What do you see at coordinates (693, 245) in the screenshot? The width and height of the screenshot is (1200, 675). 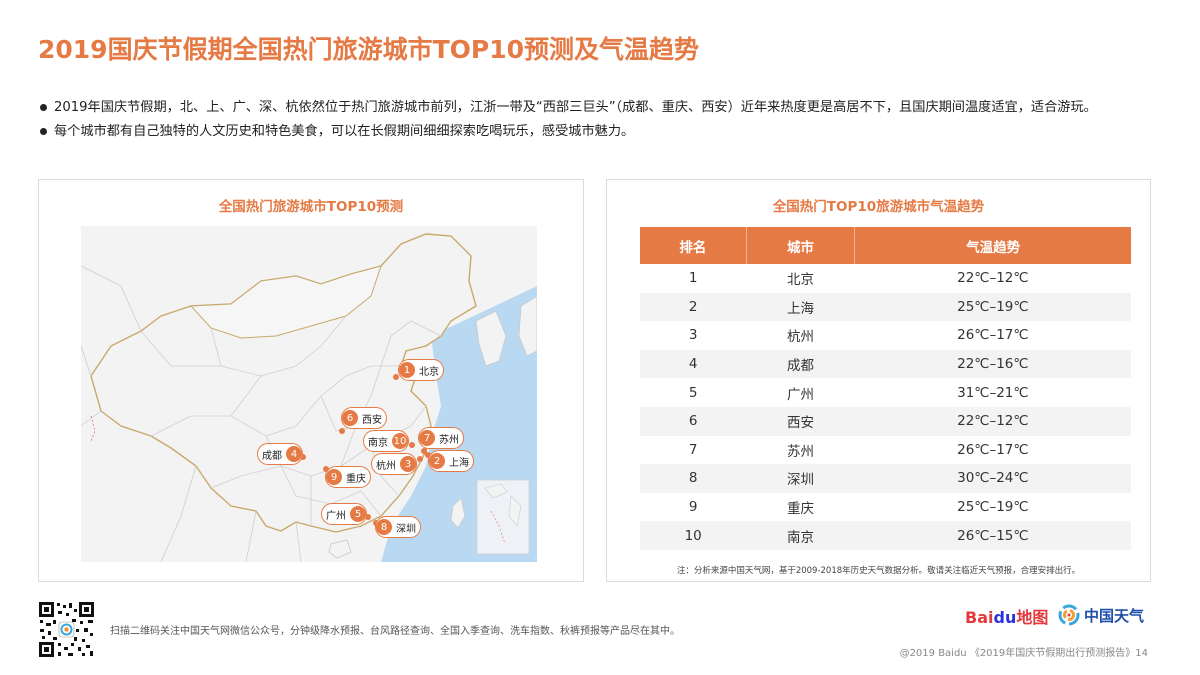 I see `column-header-rank: 排名` at bounding box center [693, 245].